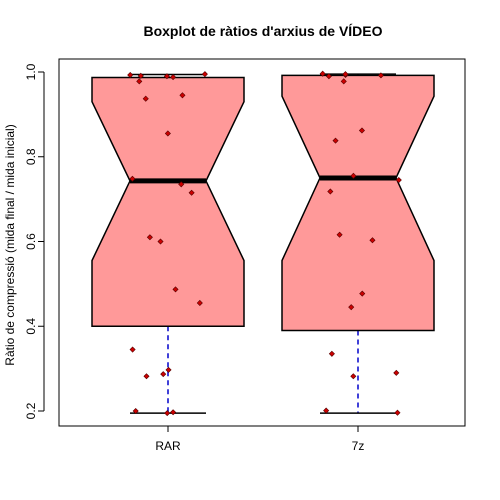  I want to click on y-tick-label: 0.6, so click(31, 241).